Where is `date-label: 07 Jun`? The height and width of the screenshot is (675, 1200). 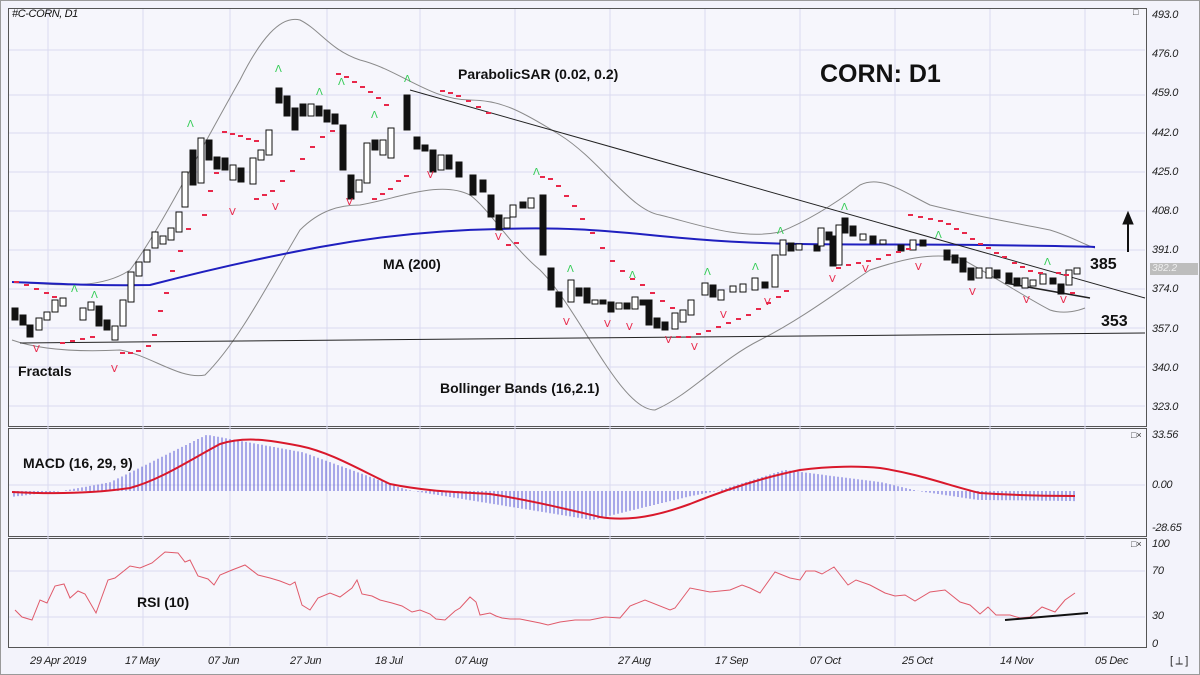
date-label: 07 Jun is located at coordinates (224, 661).